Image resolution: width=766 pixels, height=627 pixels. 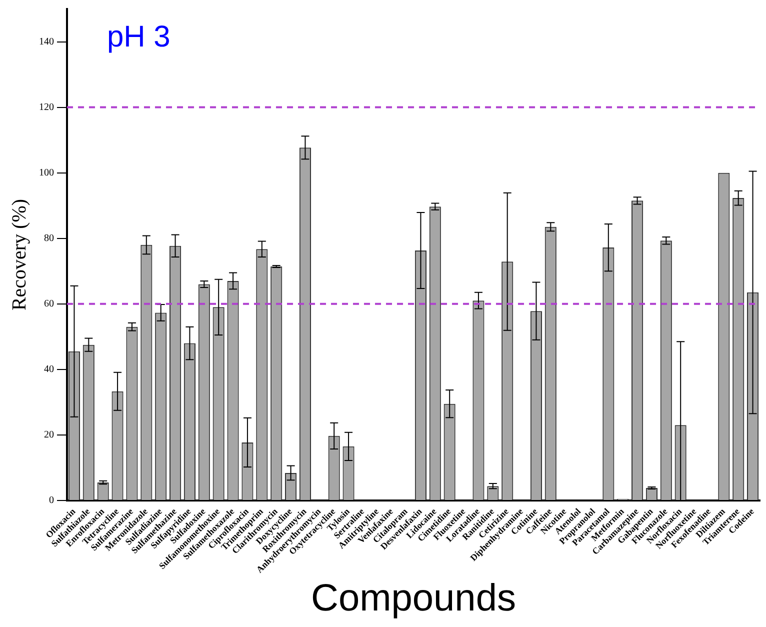 What do you see at coordinates (19, 254) in the screenshot?
I see `y-axis-title: Recovery (%)` at bounding box center [19, 254].